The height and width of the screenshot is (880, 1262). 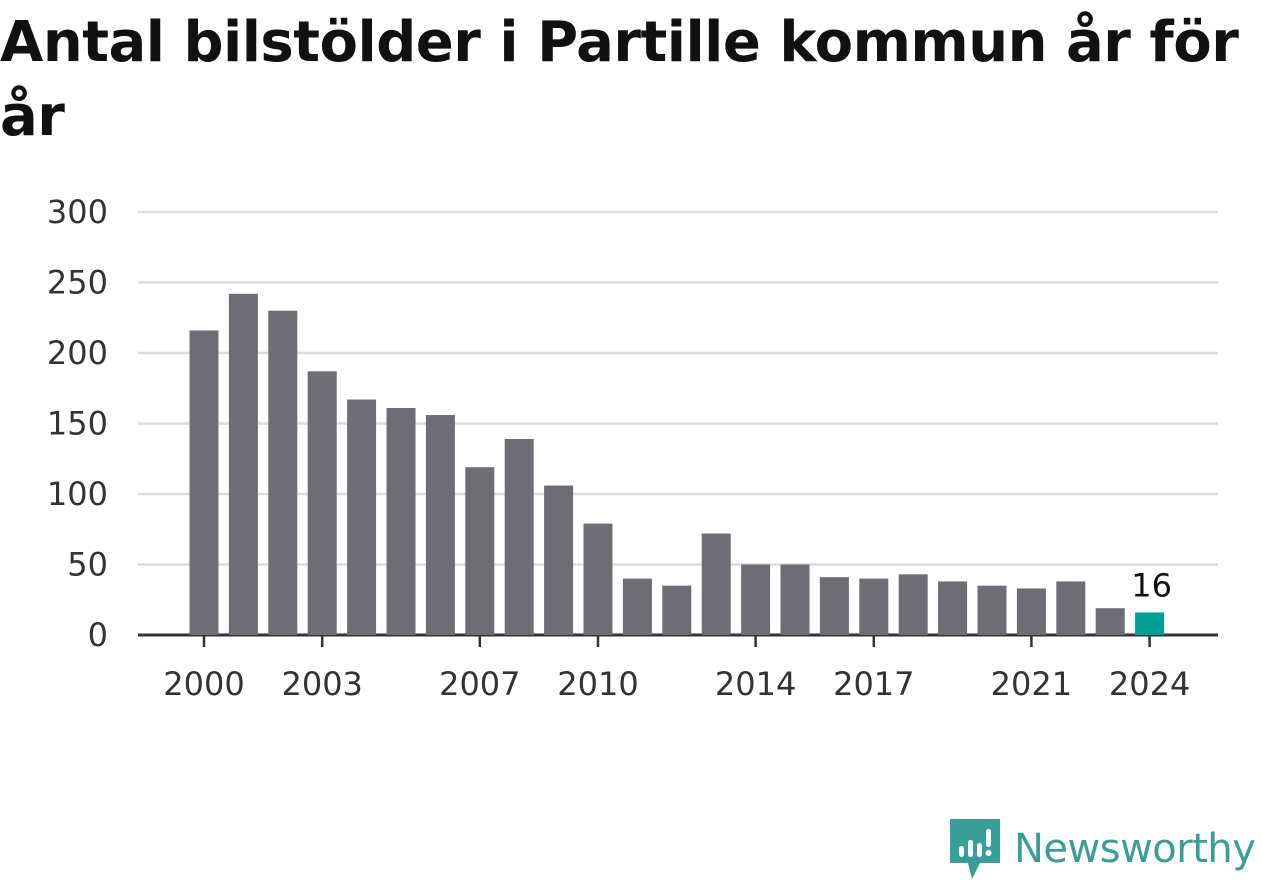 What do you see at coordinates (440, 525) in the screenshot?
I see `bar-2006` at bounding box center [440, 525].